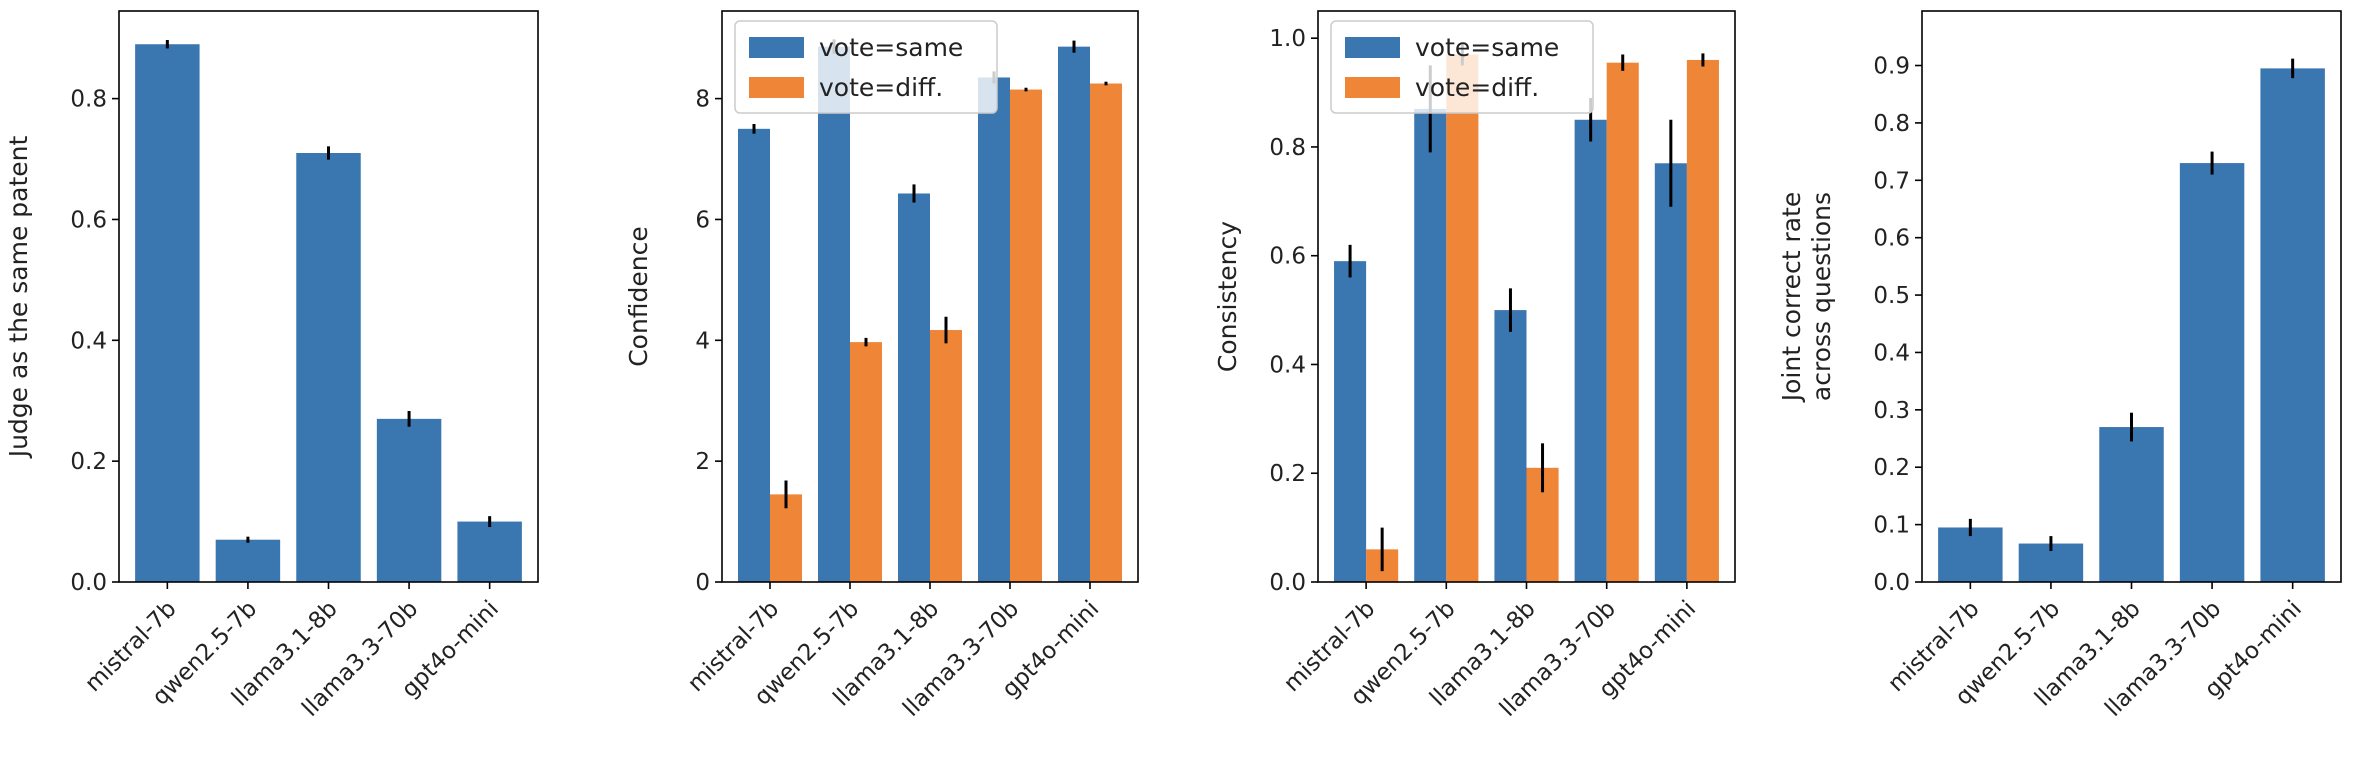  What do you see at coordinates (946, 456) in the screenshot?
I see `bar-series2-llama3.1-8b` at bounding box center [946, 456].